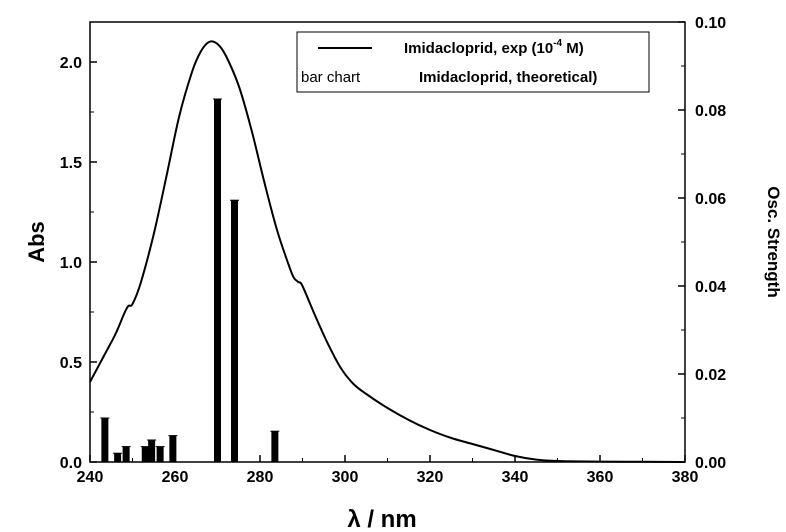 The image size is (786, 532). I want to click on x-tick-label: 260, so click(175, 477).